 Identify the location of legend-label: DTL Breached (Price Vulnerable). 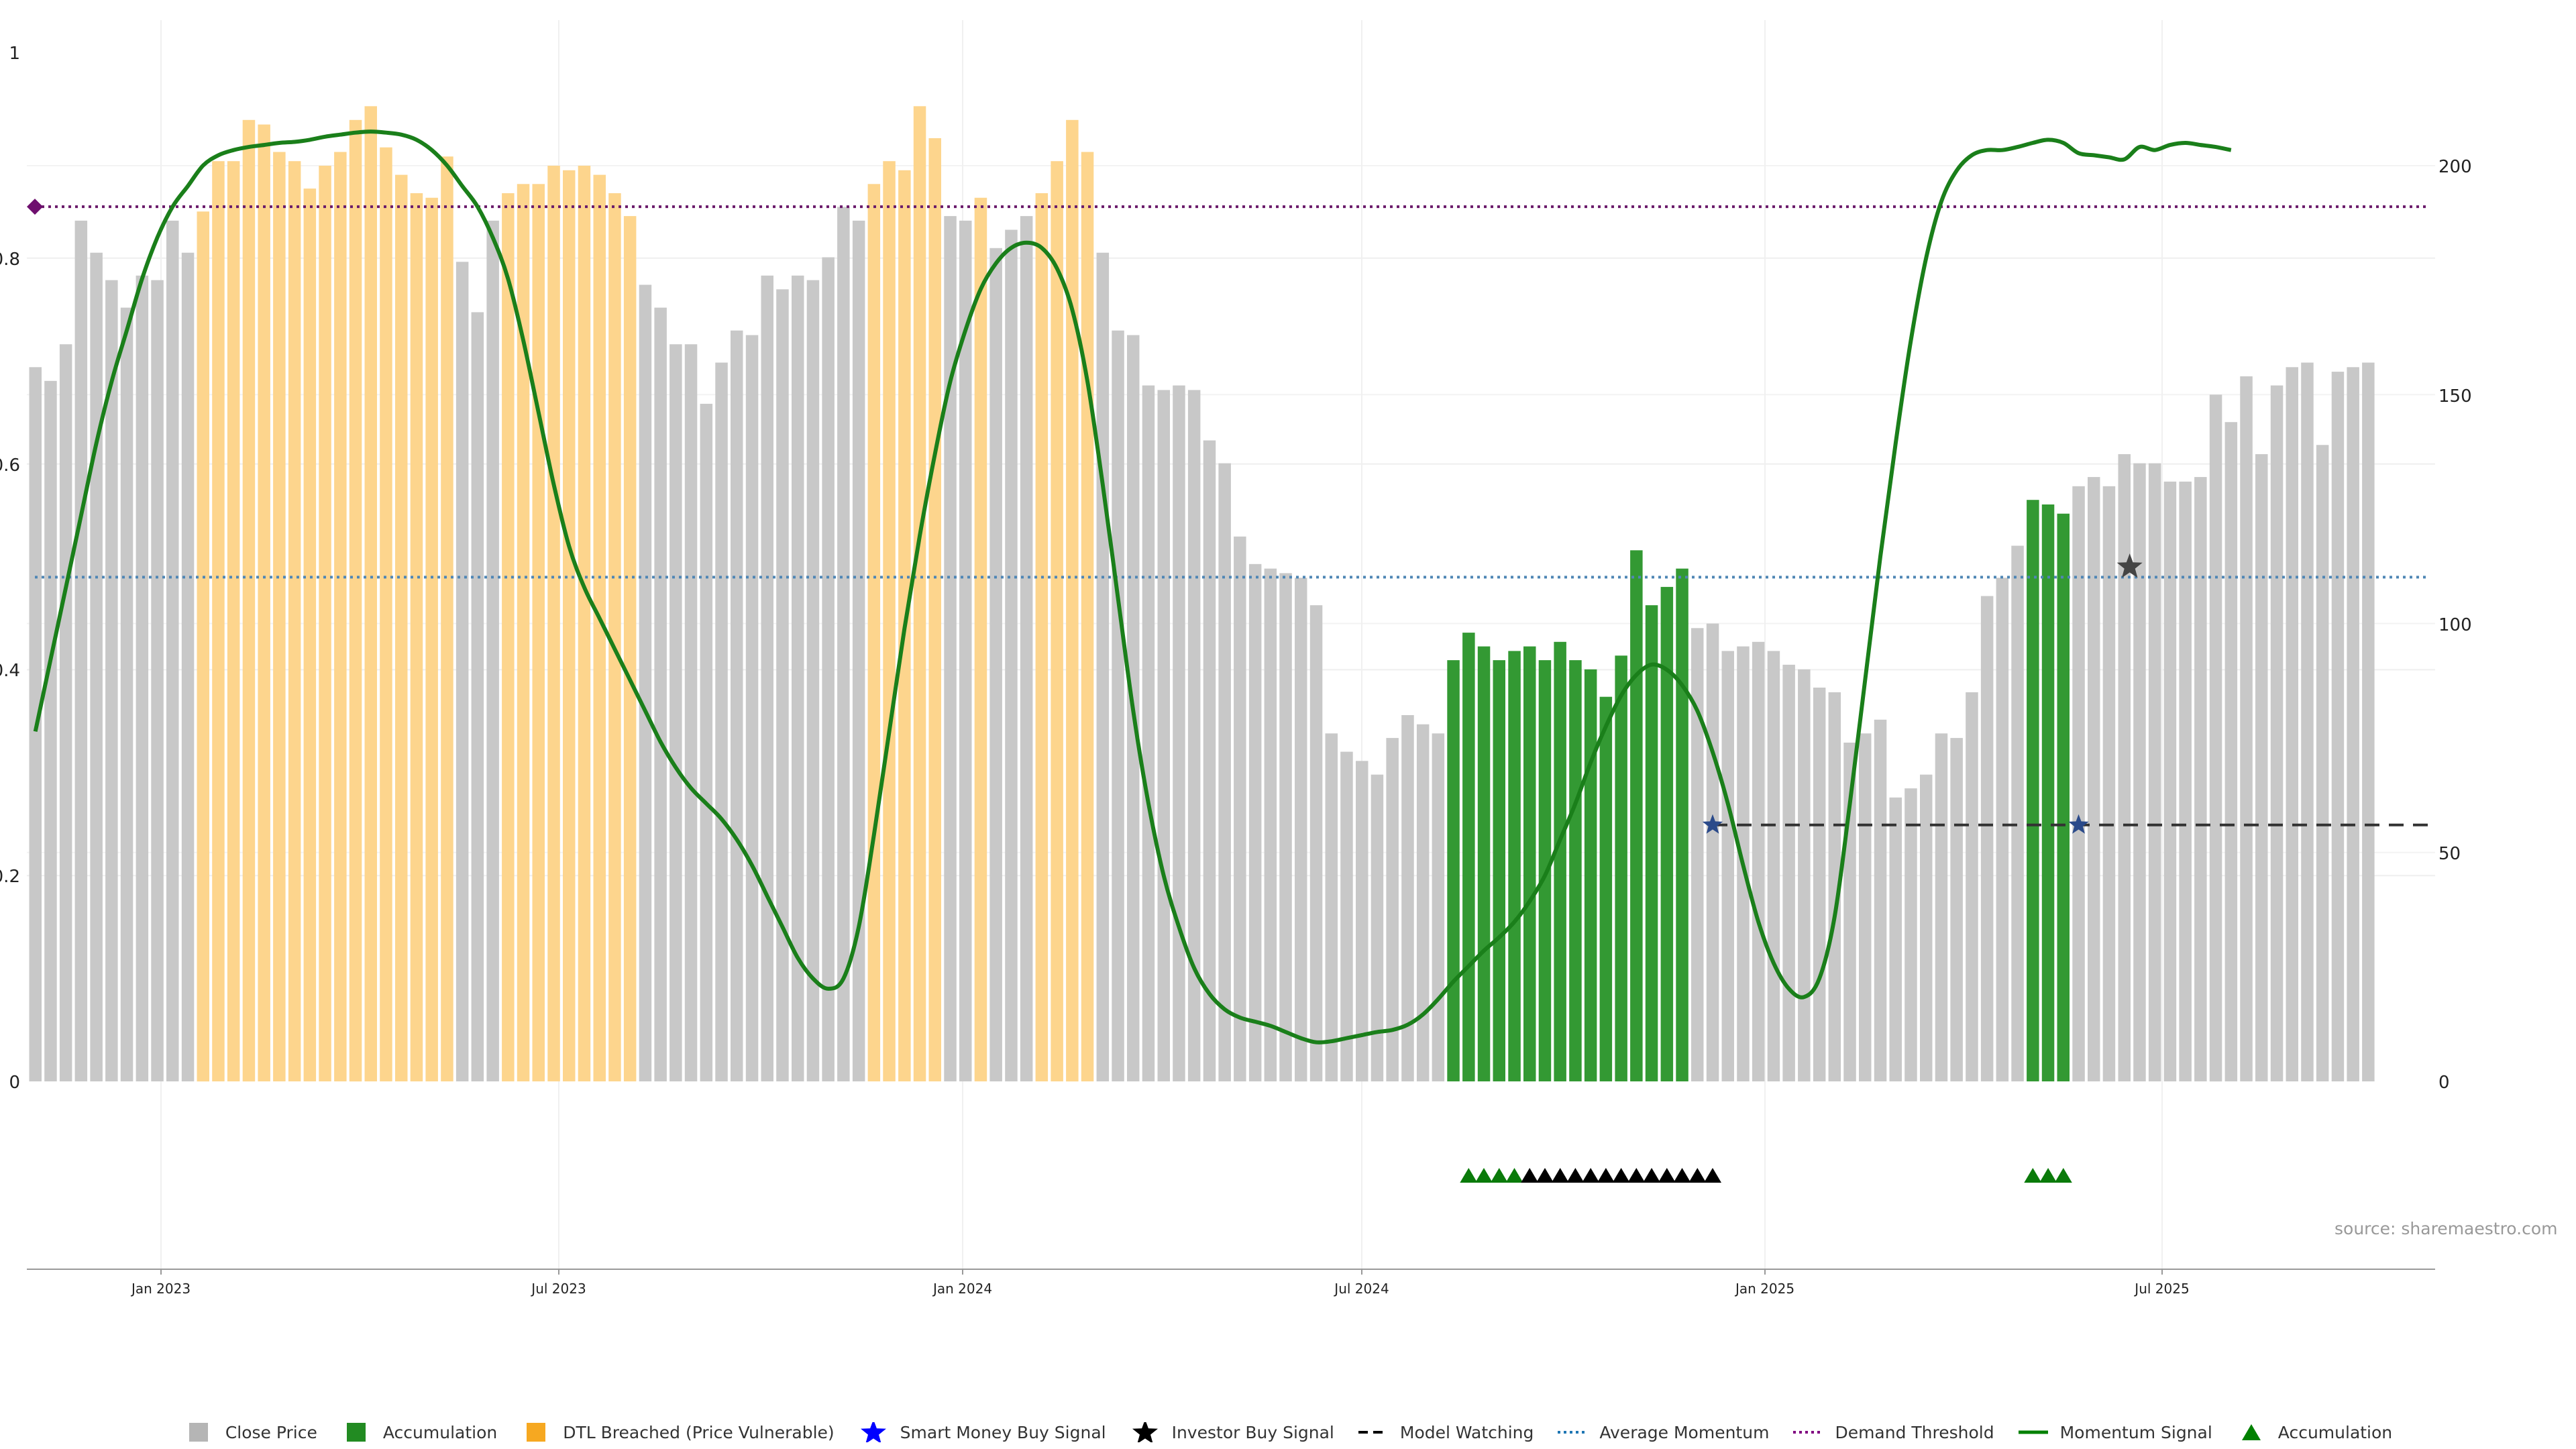
(699, 1432).